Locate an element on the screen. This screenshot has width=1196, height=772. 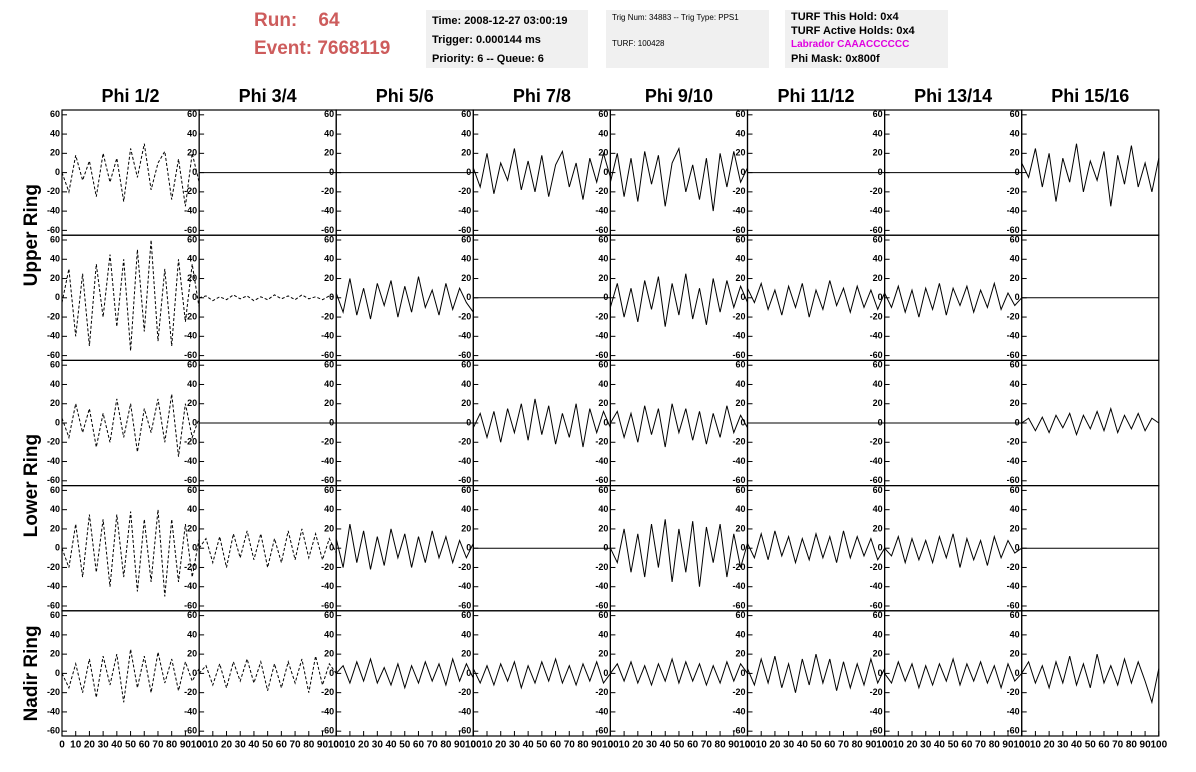
event-label: Event: 7668119 is located at coordinates (322, 48).